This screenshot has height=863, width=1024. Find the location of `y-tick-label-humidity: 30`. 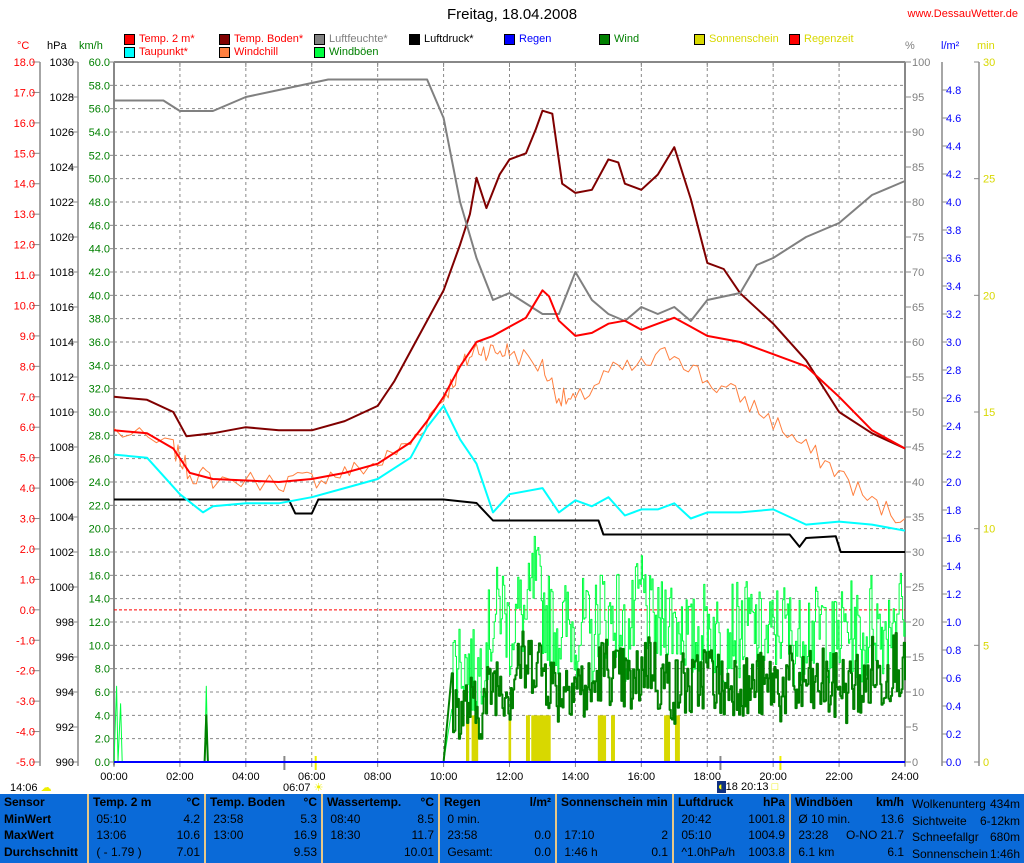

y-tick-label-humidity: 30 is located at coordinates (918, 553).